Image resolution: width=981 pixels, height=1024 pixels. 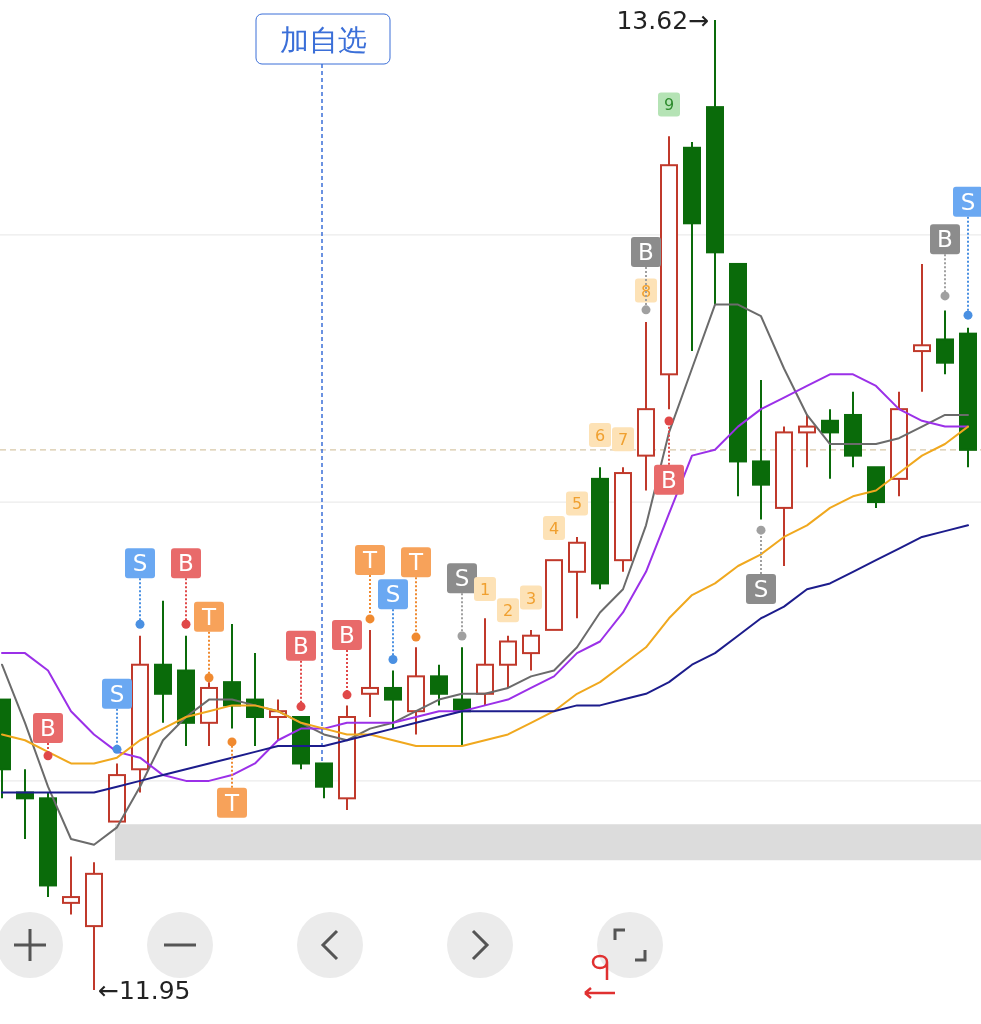 What do you see at coordinates (577, 504) in the screenshot?
I see `annotation: 5` at bounding box center [577, 504].